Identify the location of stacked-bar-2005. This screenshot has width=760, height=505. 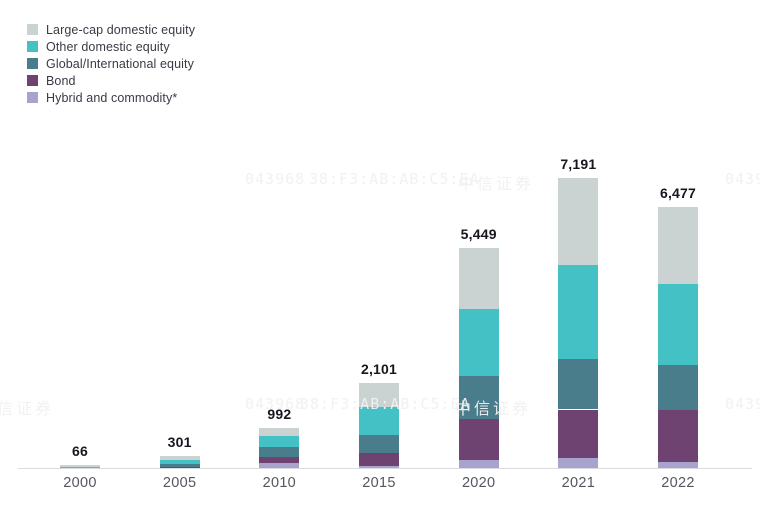
(179, 461).